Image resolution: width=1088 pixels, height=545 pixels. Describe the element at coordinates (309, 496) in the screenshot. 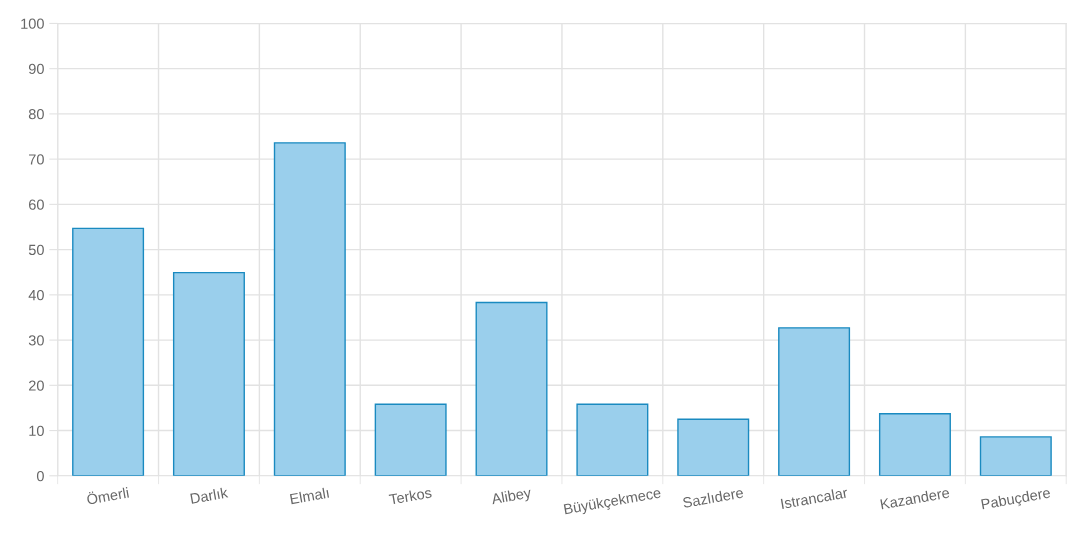

I see `x-tick-label: Elmalı` at that location.